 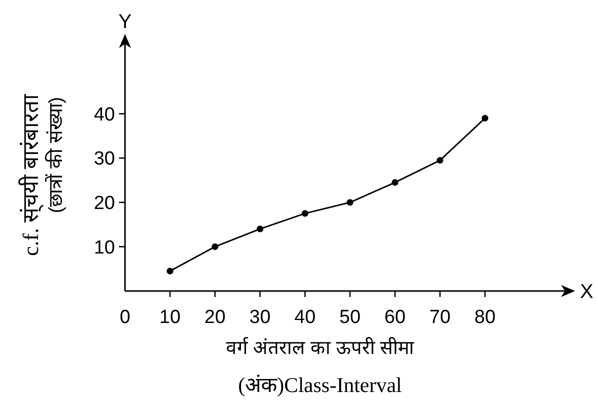 I want to click on x-tick-label: 50, so click(x=350, y=317).